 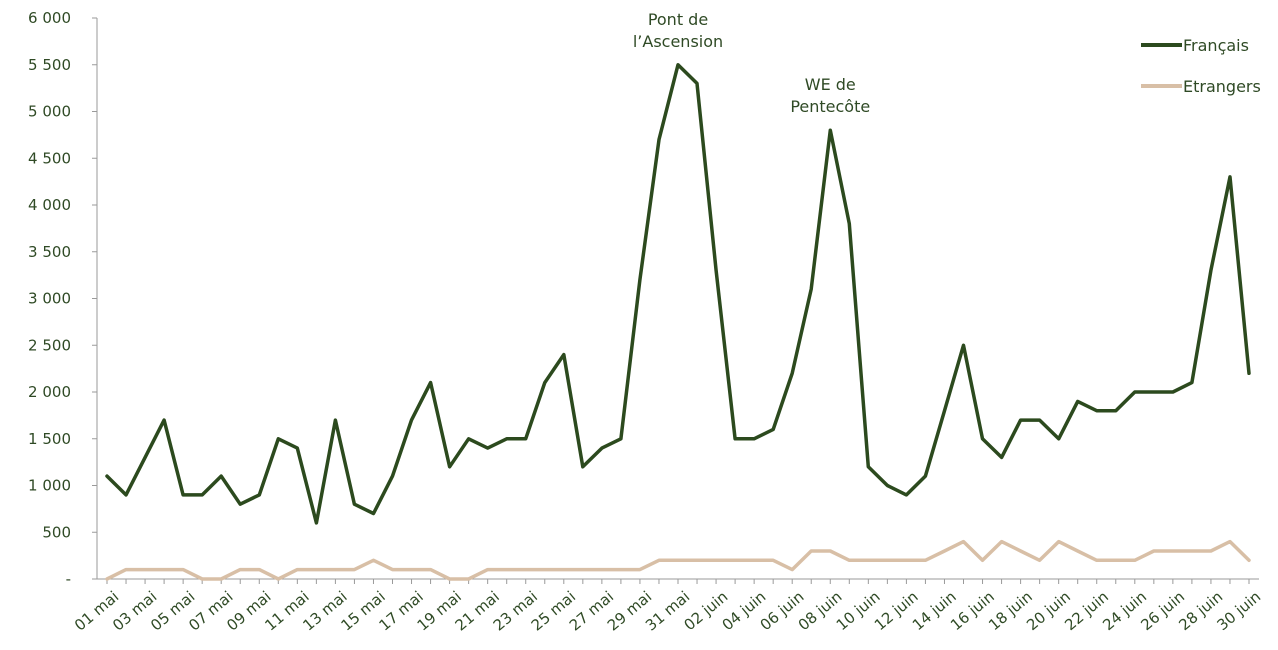 I want to click on y-tick-label: 1 500, so click(x=49, y=439).